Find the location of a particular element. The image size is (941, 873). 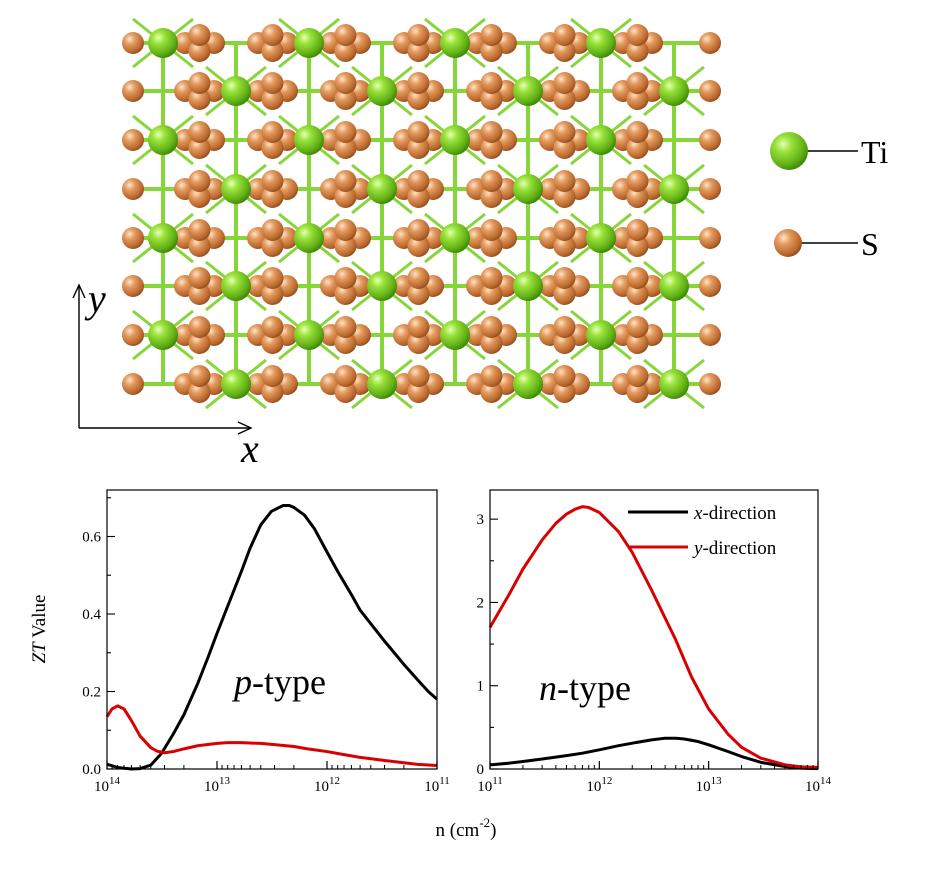

n-type-x-tick-label: 1012 is located at coordinates (599, 785).